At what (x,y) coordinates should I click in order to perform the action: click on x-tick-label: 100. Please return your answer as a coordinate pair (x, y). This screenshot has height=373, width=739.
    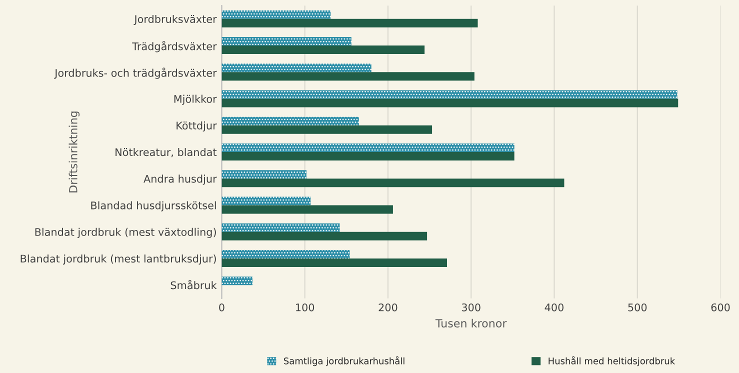
    Looking at the image, I should click on (305, 307).